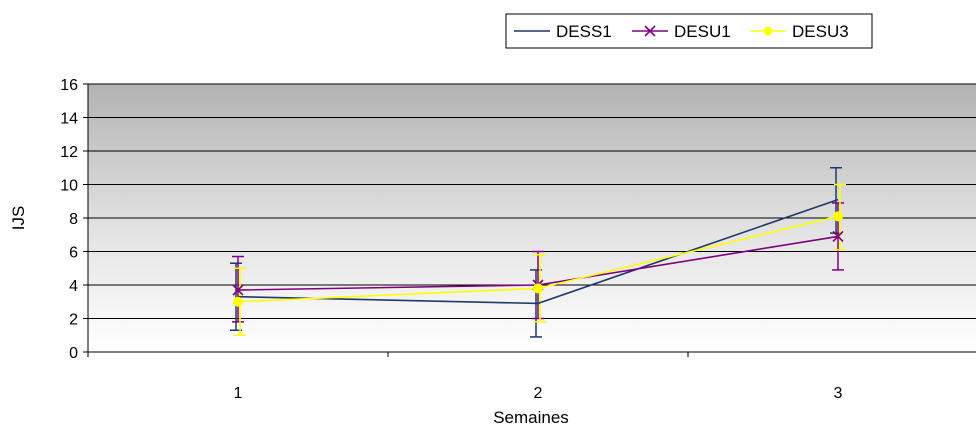  I want to click on y-tick-label: 0, so click(73, 353).